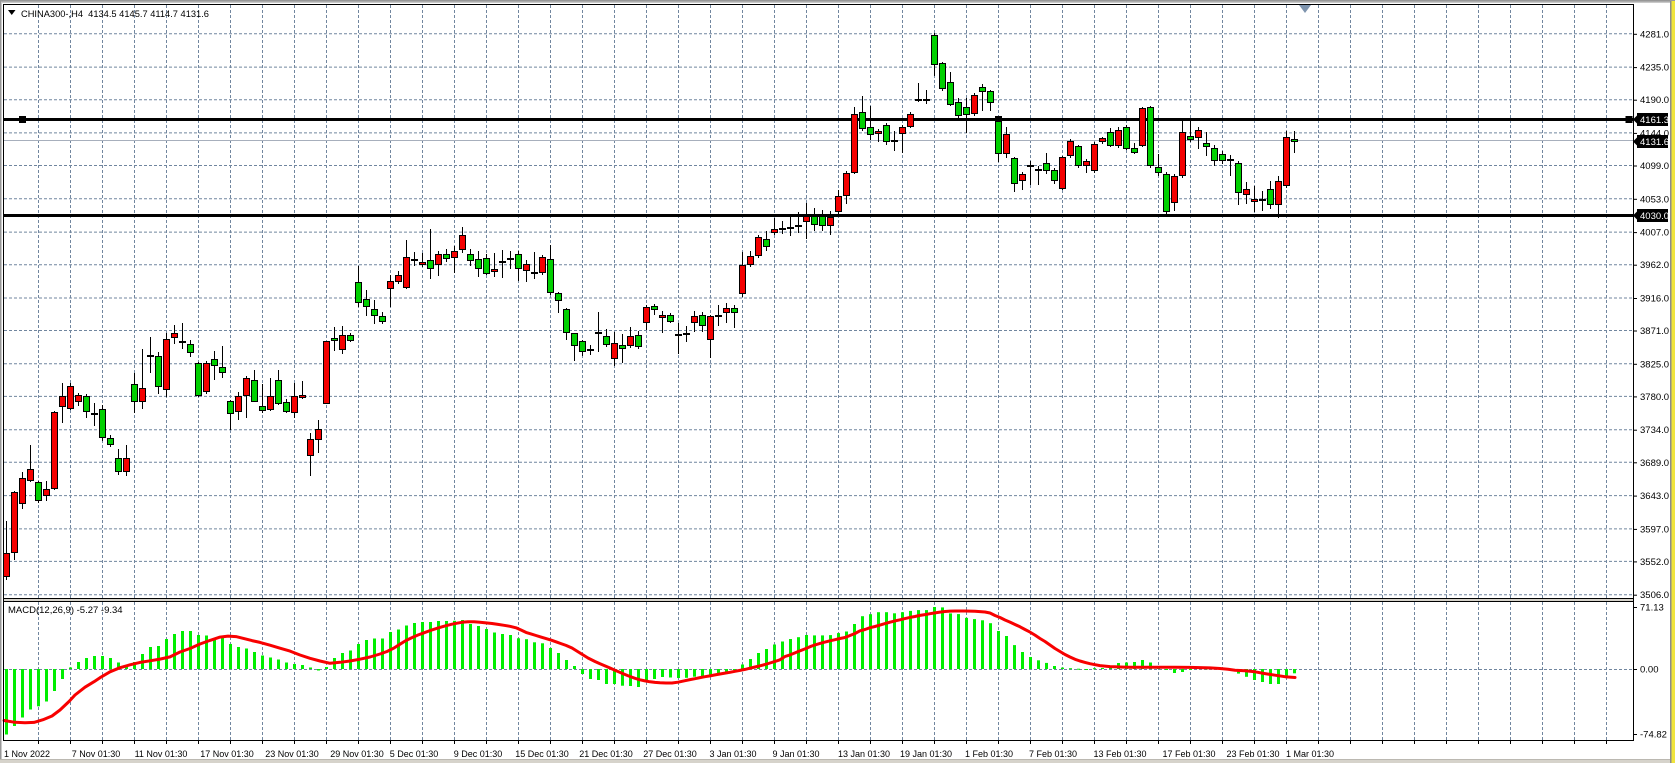 The image size is (1675, 763). Describe the element at coordinates (96, 754) in the screenshot. I see `svg-text: 7 Nov 01:30` at that location.